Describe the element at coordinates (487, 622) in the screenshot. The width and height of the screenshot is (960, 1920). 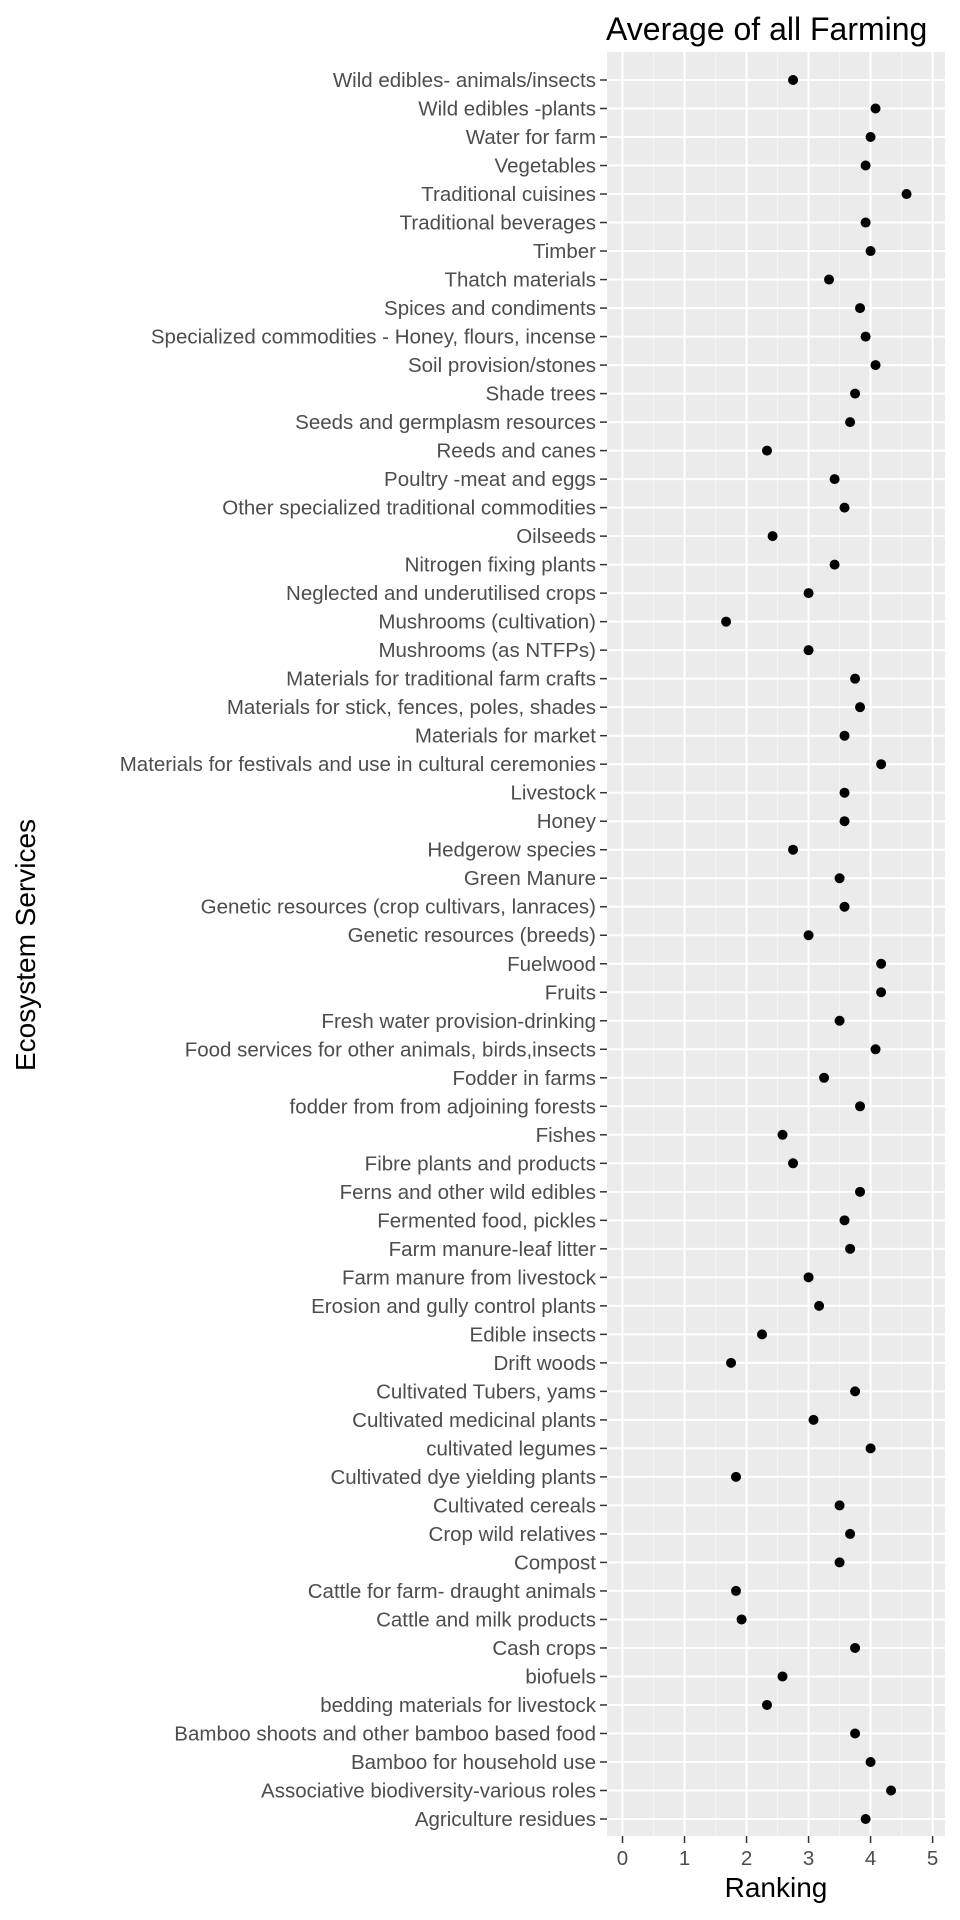
I see `y-tick-label: Mushrooms (cultivation)` at that location.